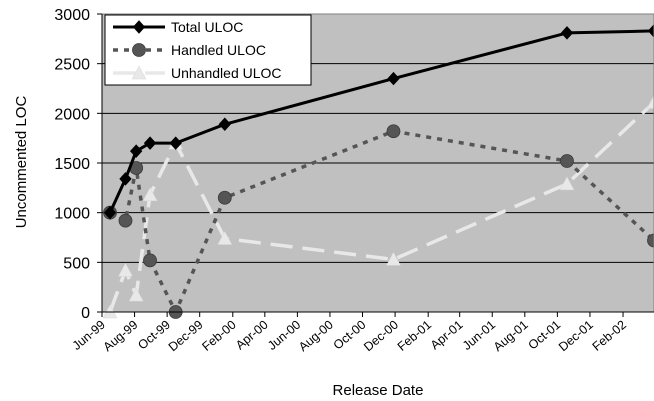 This screenshot has height=401, width=654. What do you see at coordinates (218, 336) in the screenshot?
I see `x-tick-label: Feb-00` at bounding box center [218, 336].